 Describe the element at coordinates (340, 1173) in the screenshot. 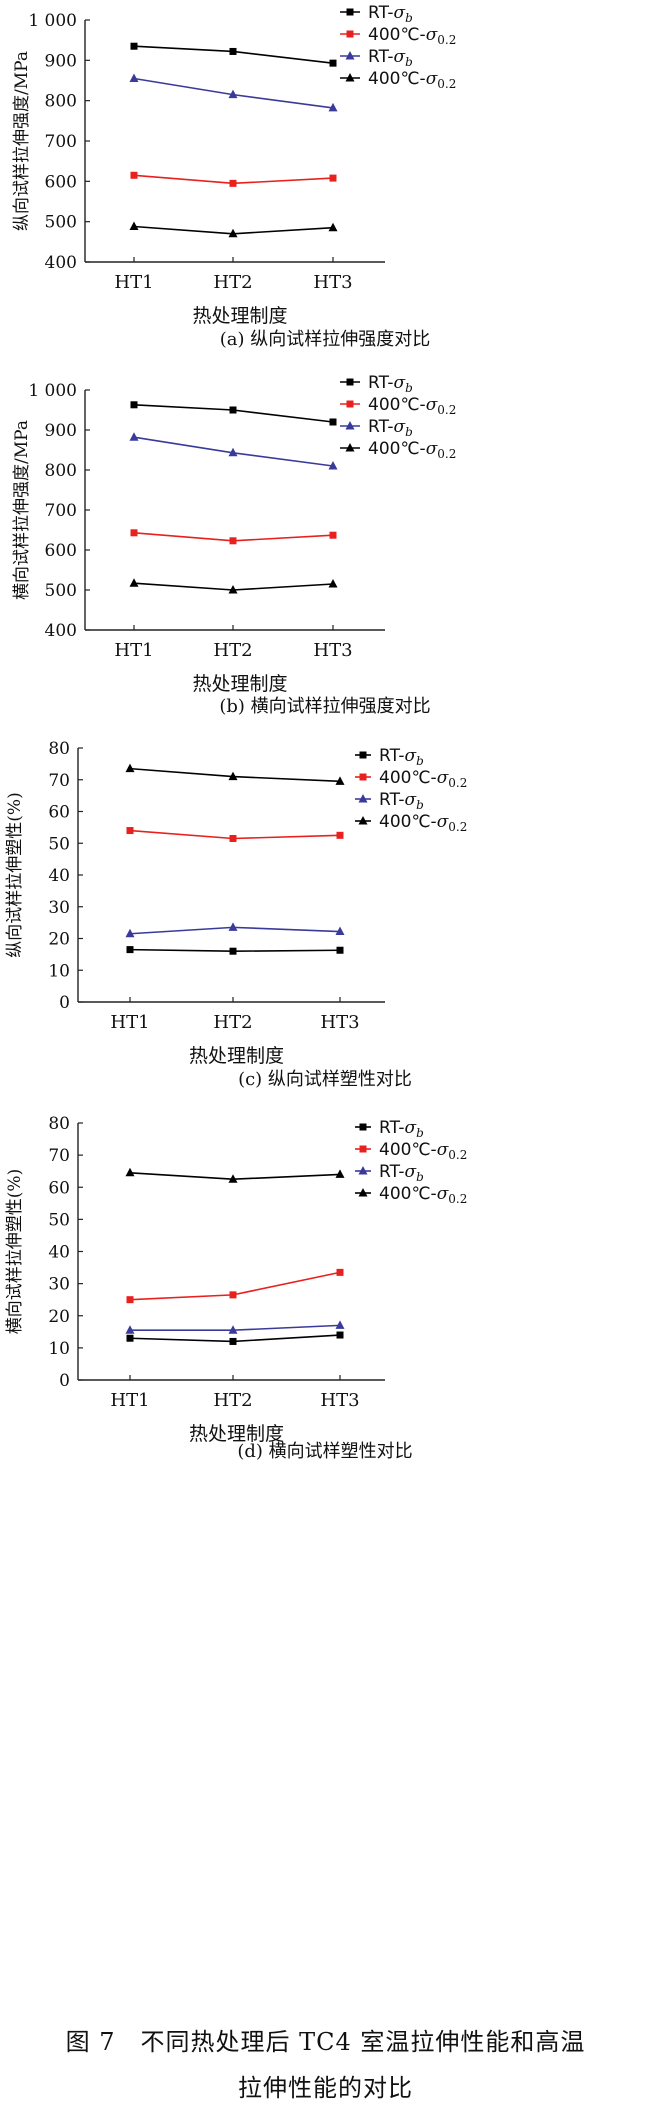

I see `data-point-s3-p2` at that location.